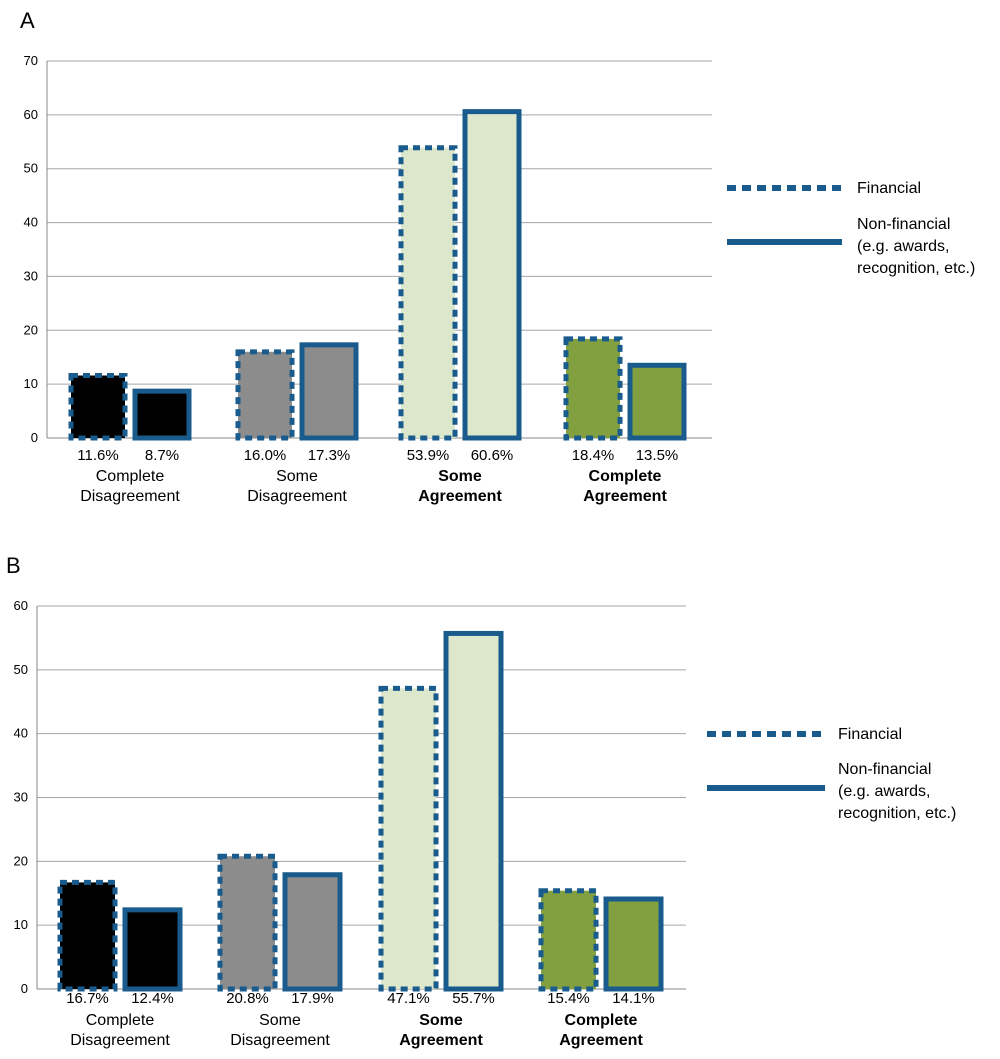 This screenshot has width=1000, height=1059. Describe the element at coordinates (152, 998) in the screenshot. I see `data-label: 12.4%` at that location.